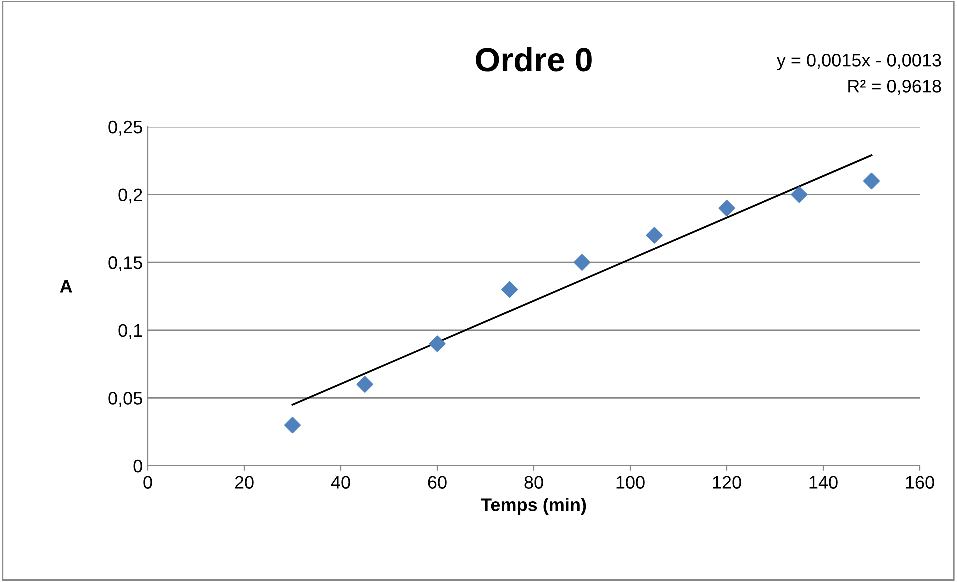 The width and height of the screenshot is (957, 582). What do you see at coordinates (895, 87) in the screenshot?
I see `text: R² = 0,9618` at bounding box center [895, 87].